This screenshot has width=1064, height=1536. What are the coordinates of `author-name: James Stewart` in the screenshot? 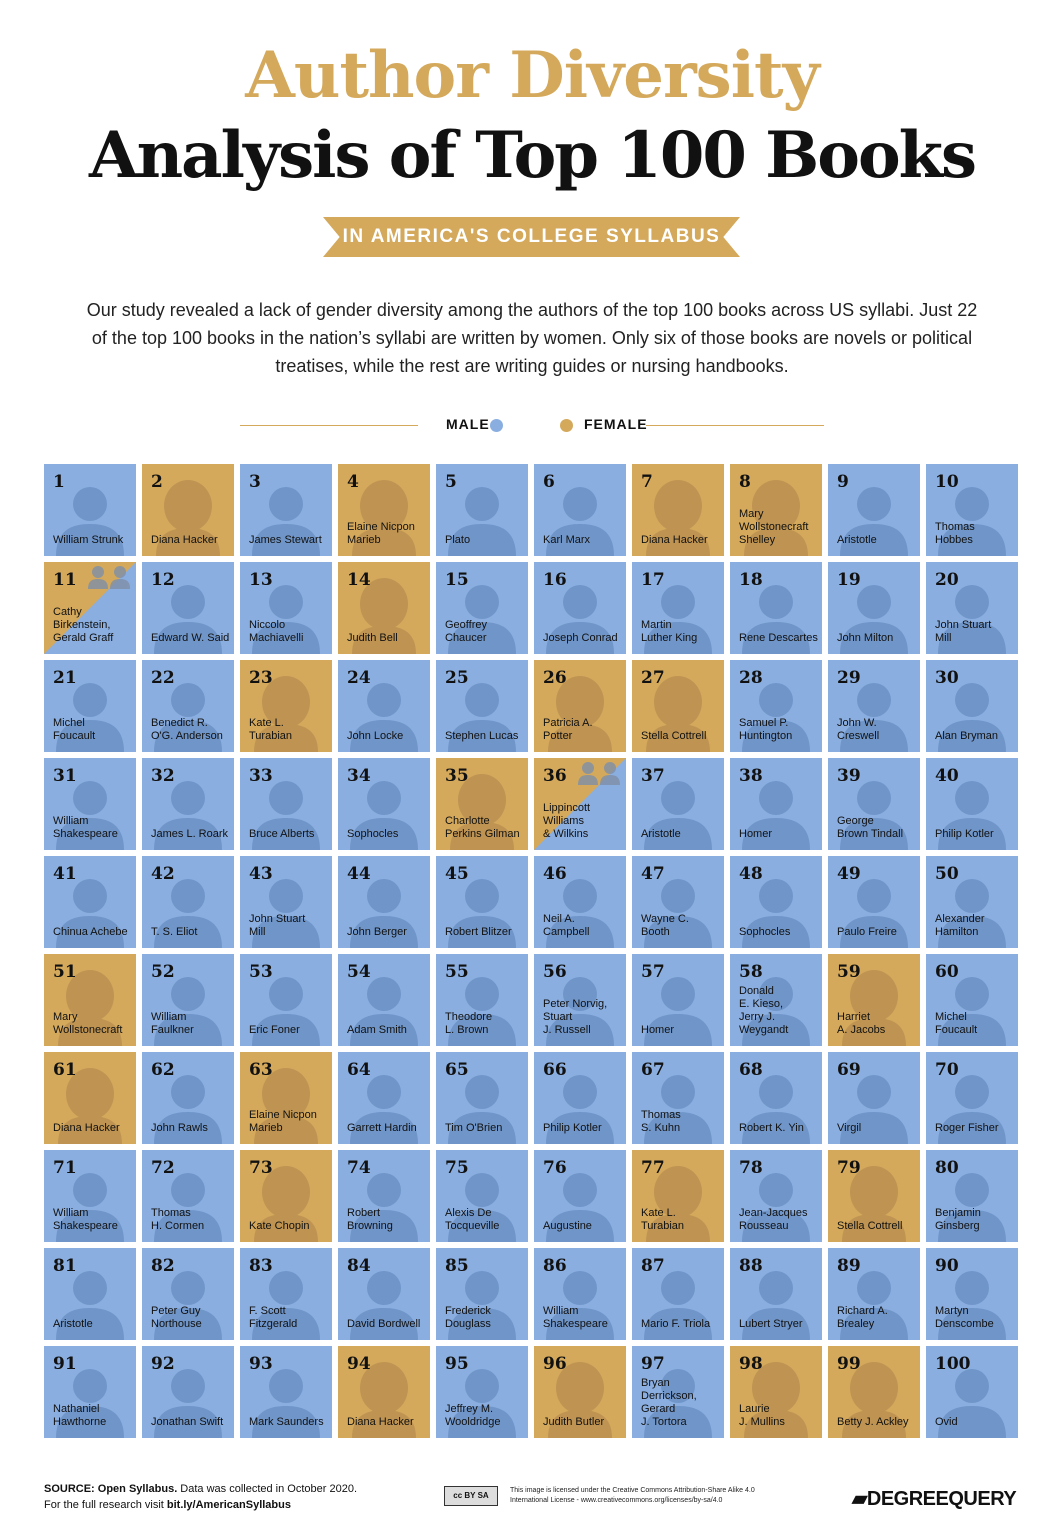 It's located at (285, 540).